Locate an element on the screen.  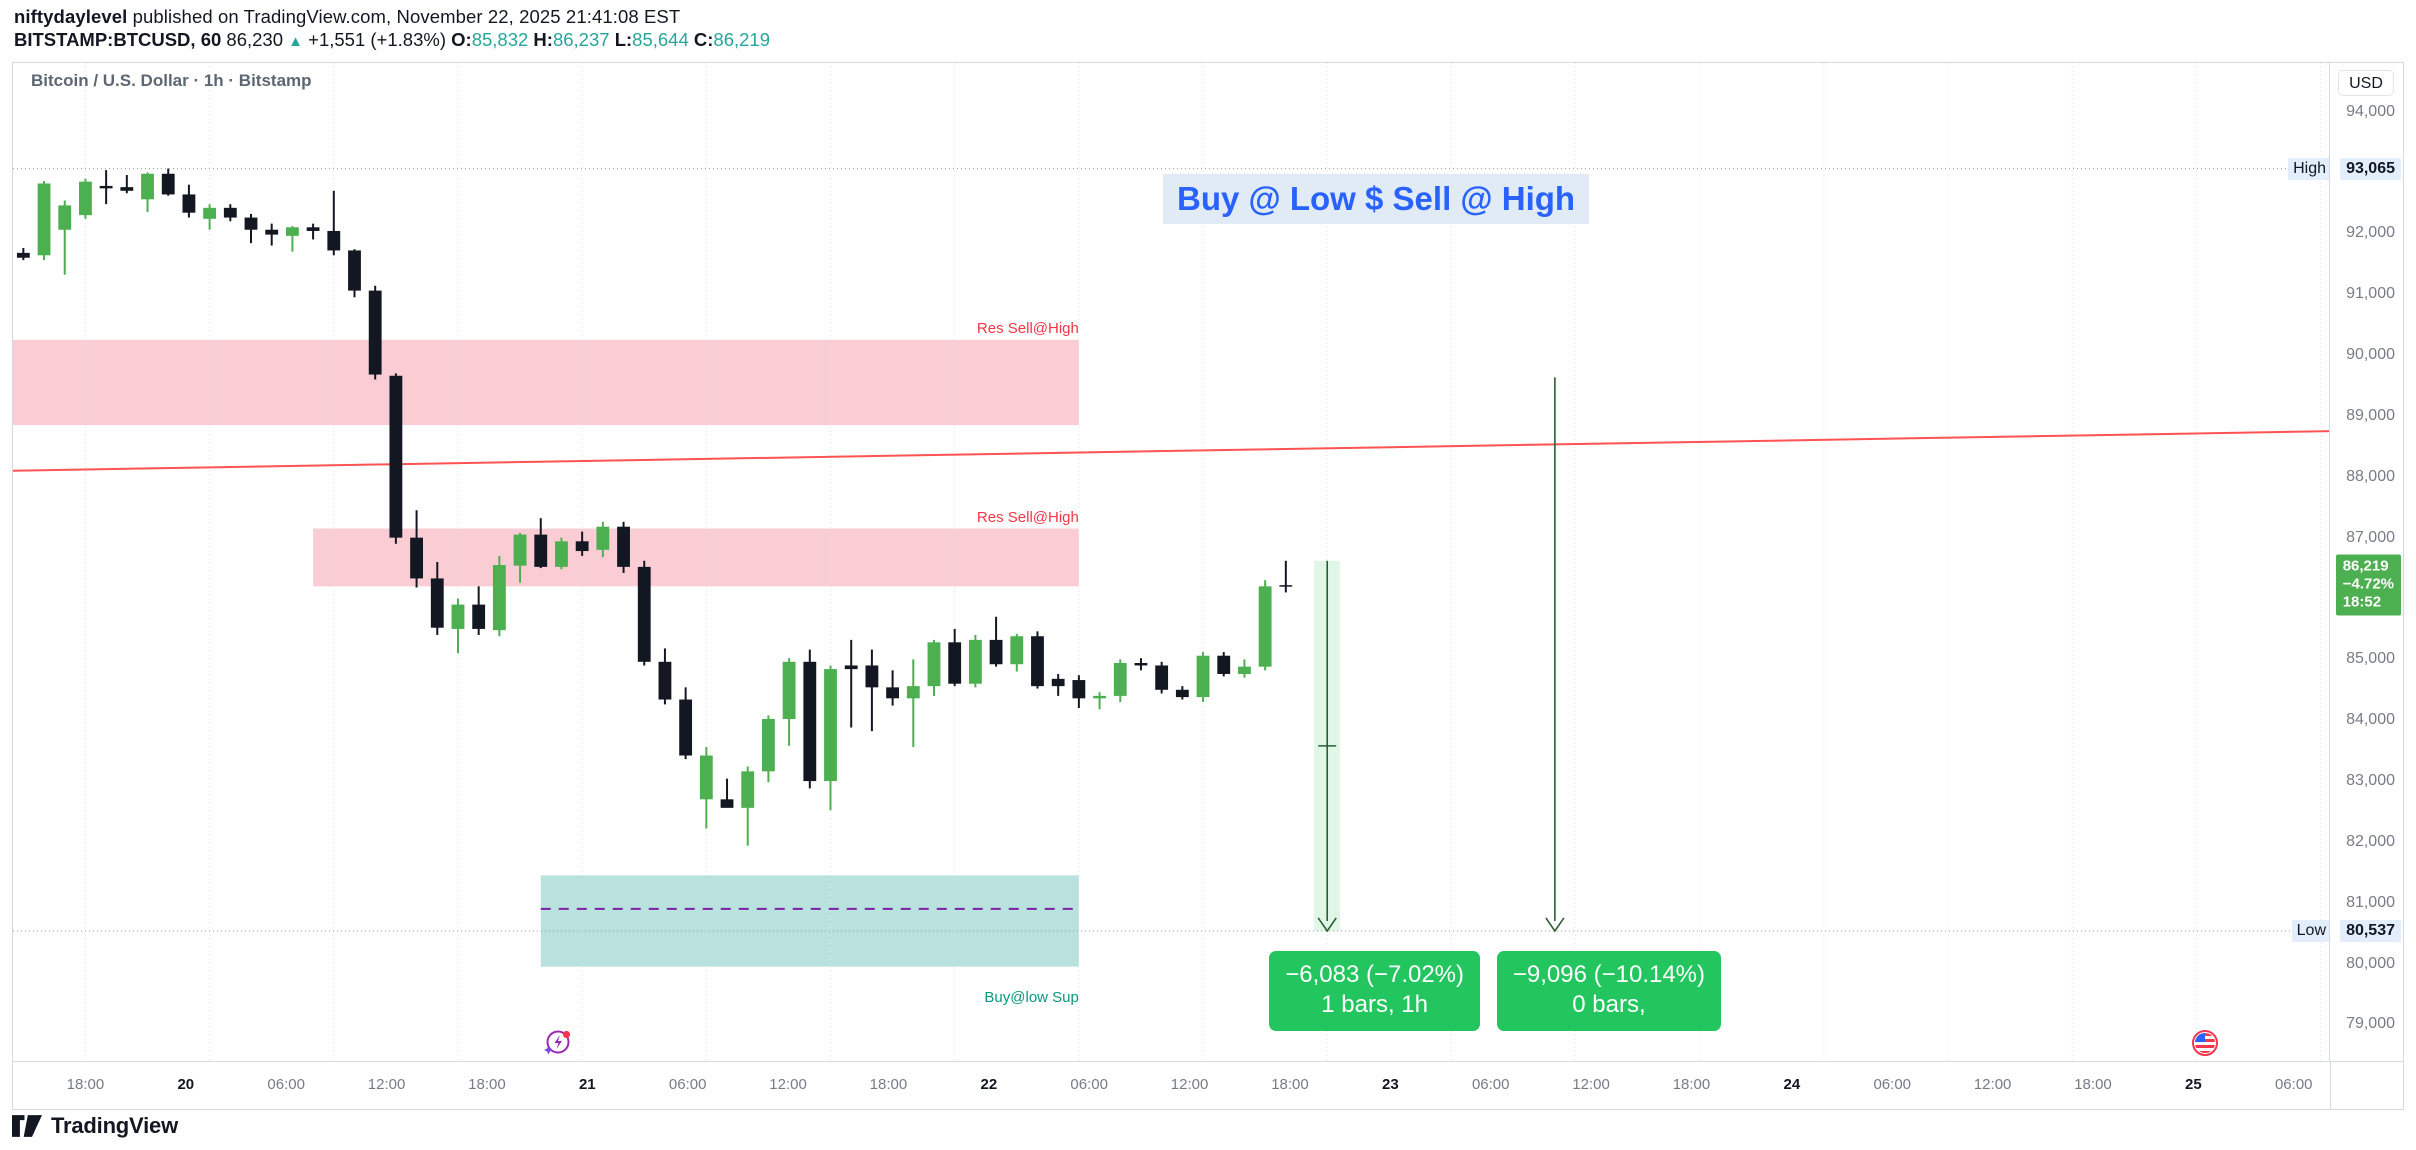
measure-1-delta: −6,083 (−7.02%) is located at coordinates (1375, 974).